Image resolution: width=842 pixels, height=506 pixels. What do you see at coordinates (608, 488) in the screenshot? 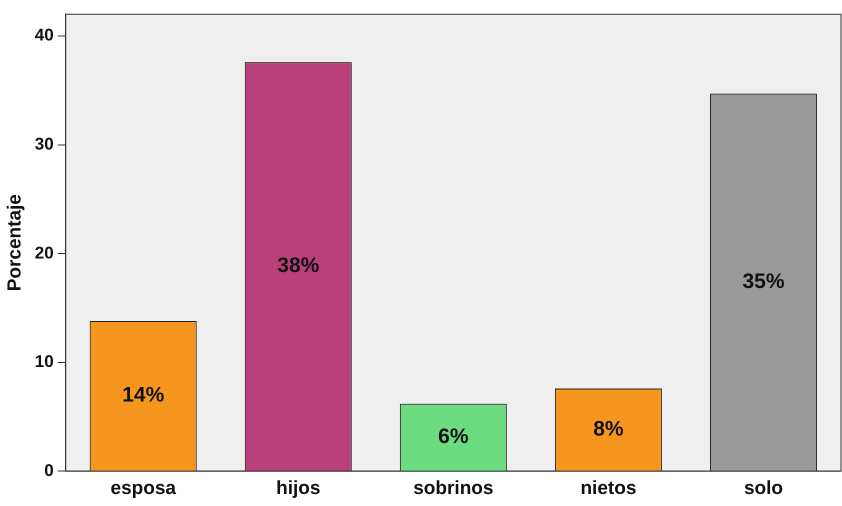
I see `x-tick-label: nietos` at bounding box center [608, 488].